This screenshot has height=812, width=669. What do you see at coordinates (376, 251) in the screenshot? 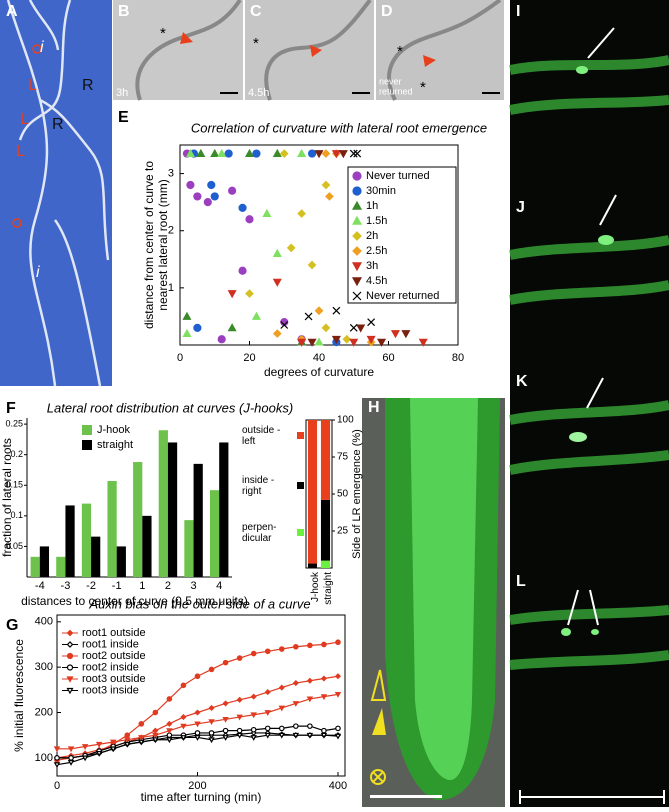
I see `legend-label: 2.5h` at bounding box center [376, 251].